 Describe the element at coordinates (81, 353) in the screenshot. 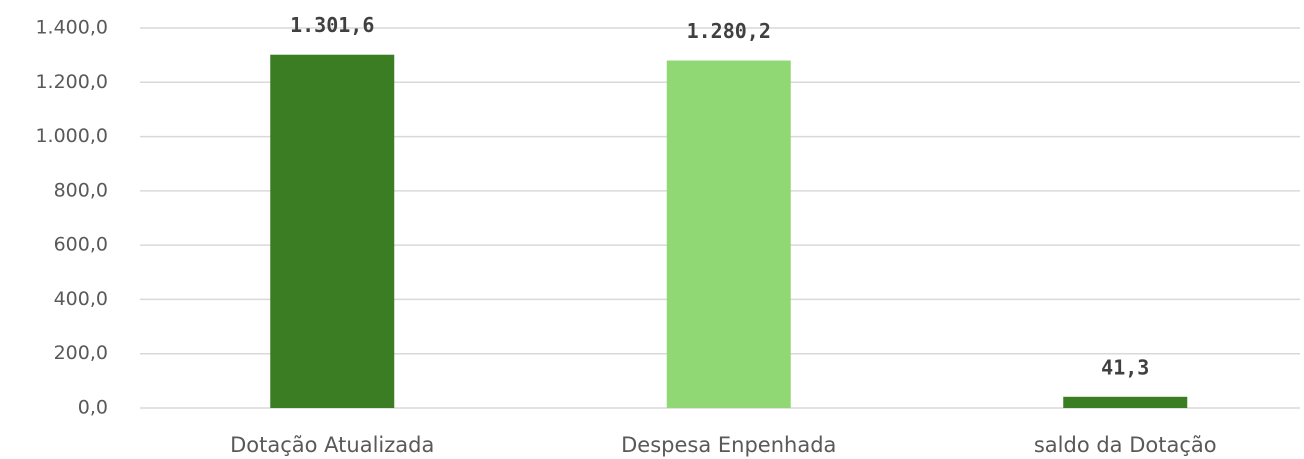

I see `y-tick-label: 200,0` at that location.